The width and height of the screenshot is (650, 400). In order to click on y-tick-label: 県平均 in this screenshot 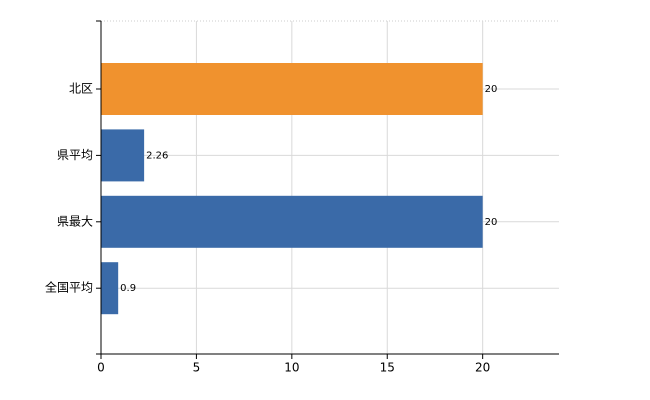, I will do `click(75, 155)`.